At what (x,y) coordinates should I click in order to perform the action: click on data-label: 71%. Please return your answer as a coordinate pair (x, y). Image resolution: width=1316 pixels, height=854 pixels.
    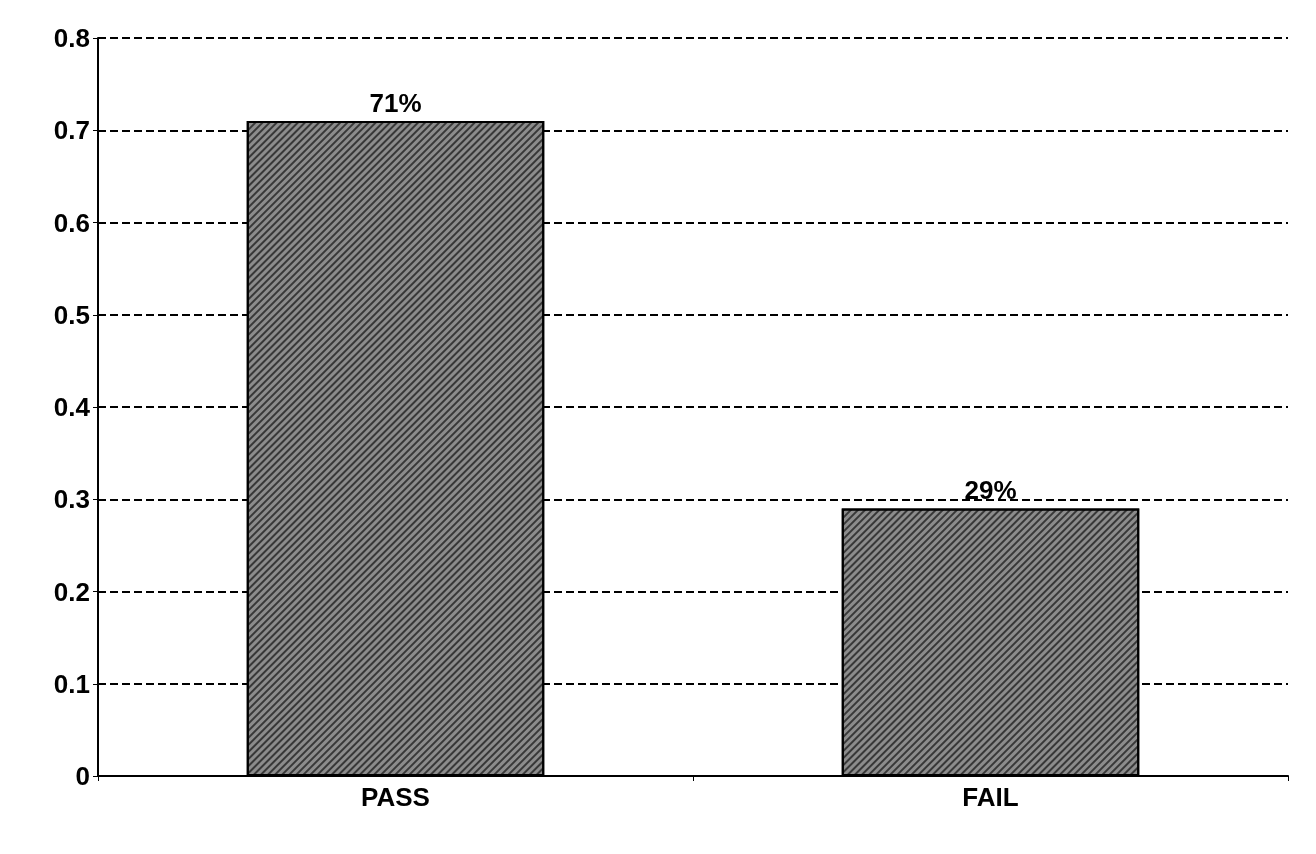
    Looking at the image, I should click on (395, 103).